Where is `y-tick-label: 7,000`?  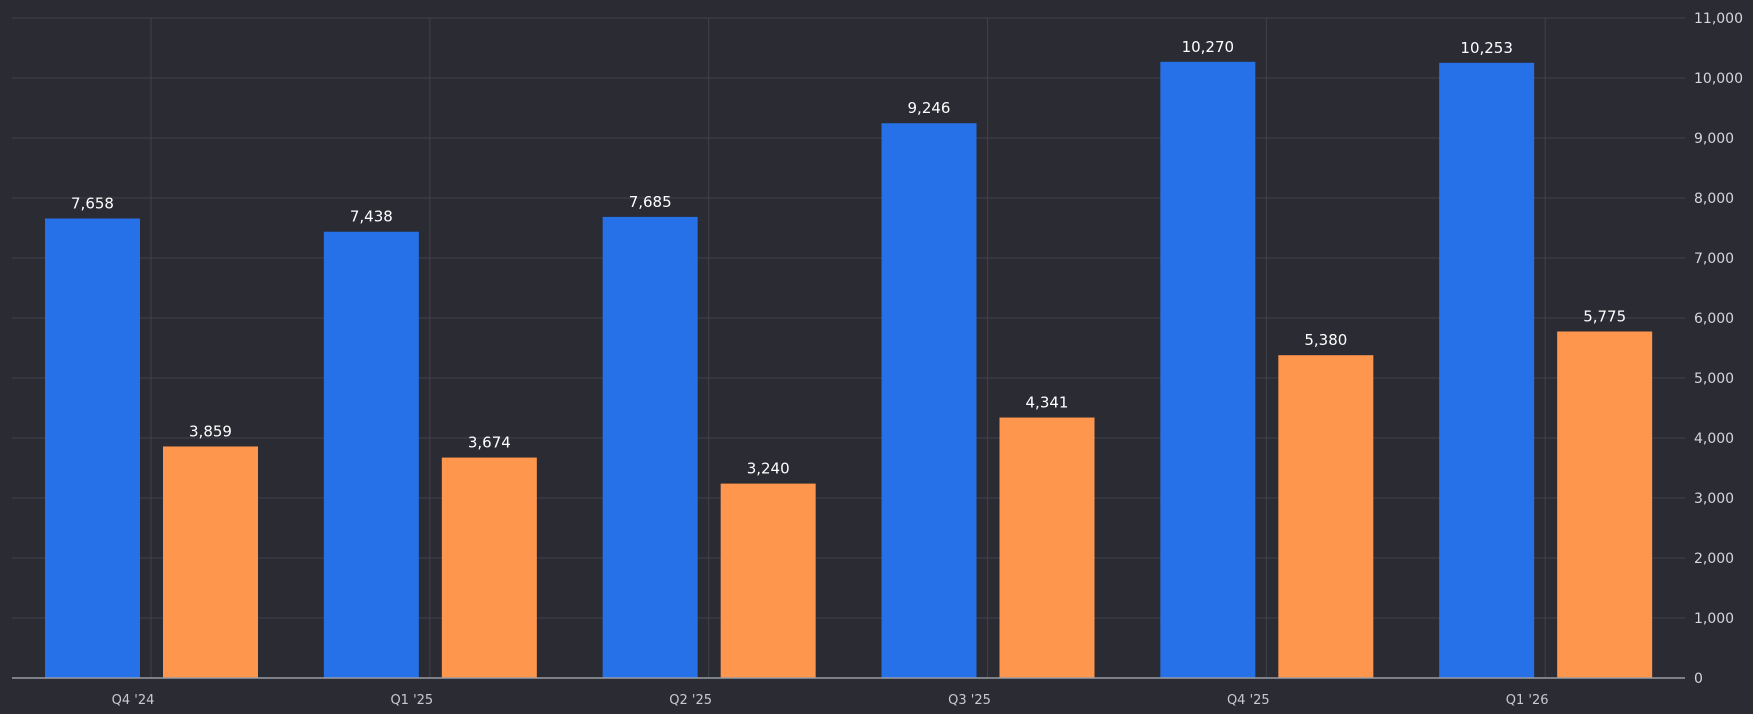 y-tick-label: 7,000 is located at coordinates (1714, 259).